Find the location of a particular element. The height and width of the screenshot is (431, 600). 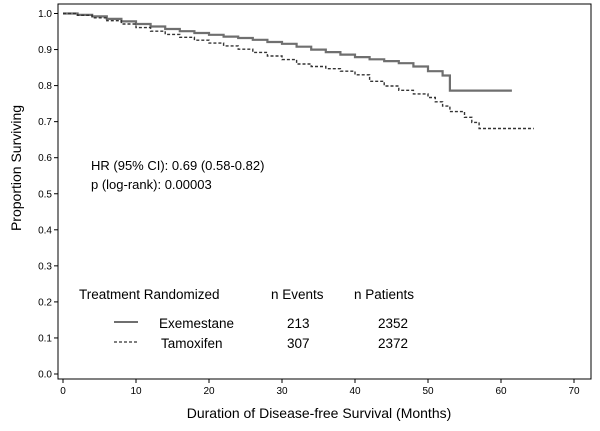

y-tick-label: 0.5 is located at coordinates (45, 194).